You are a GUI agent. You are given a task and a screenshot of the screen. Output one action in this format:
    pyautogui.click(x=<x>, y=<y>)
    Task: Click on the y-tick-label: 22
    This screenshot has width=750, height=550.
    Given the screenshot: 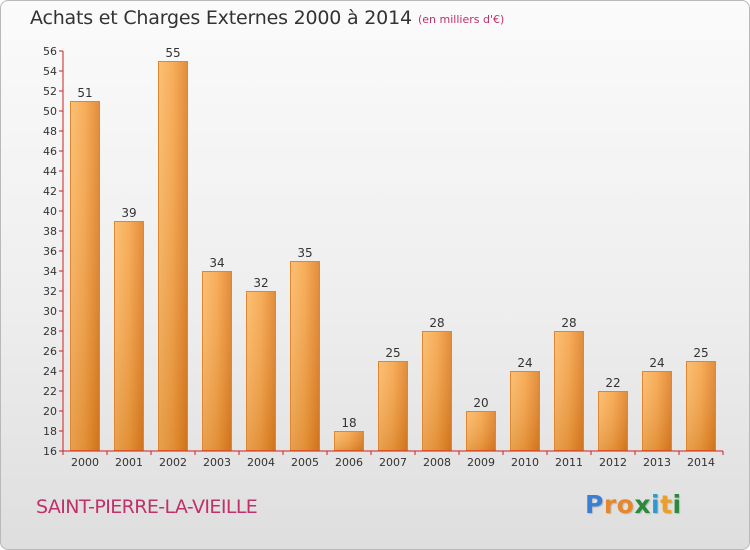 What is the action you would take?
    pyautogui.click(x=50, y=391)
    